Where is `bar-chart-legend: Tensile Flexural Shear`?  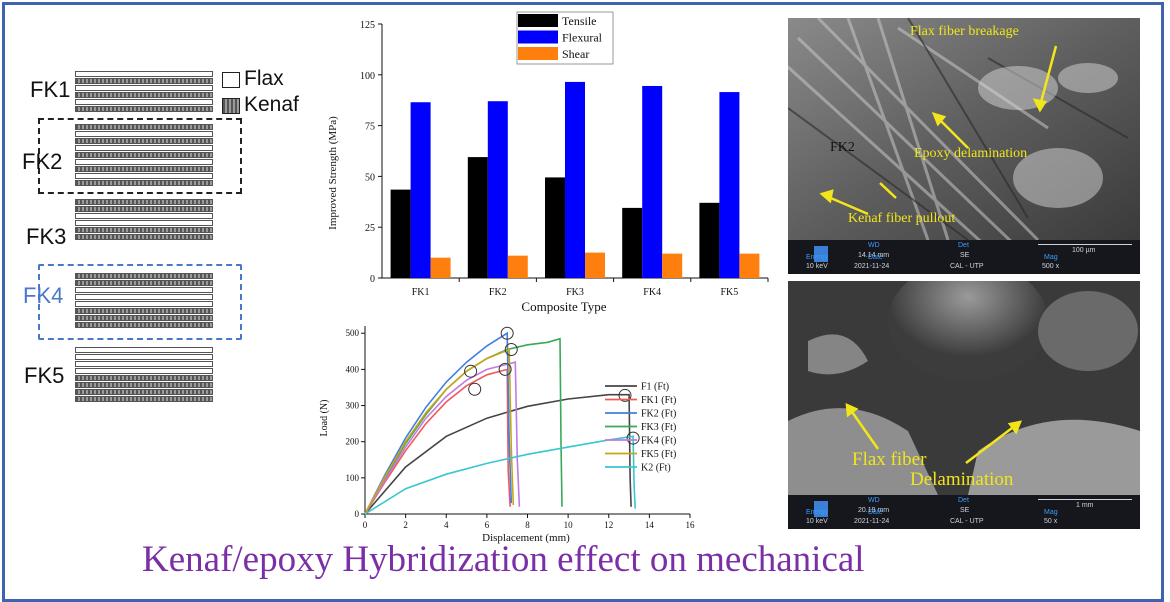
bar-chart-legend: Tensile Flexural Shear is located at coordinates (565, 38).